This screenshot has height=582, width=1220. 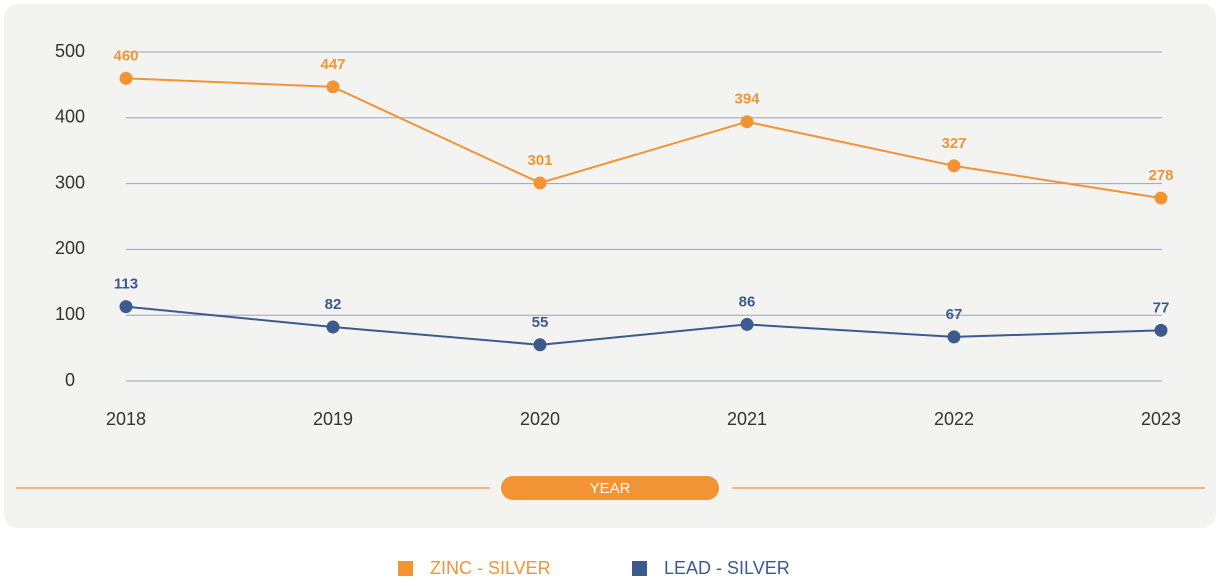 I want to click on data-label: 460, so click(x=125, y=55).